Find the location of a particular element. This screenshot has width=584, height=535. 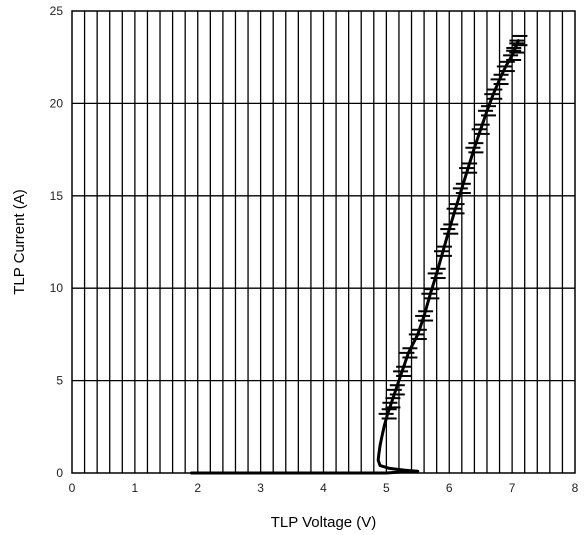

x-tick-label: 0 is located at coordinates (72, 488).